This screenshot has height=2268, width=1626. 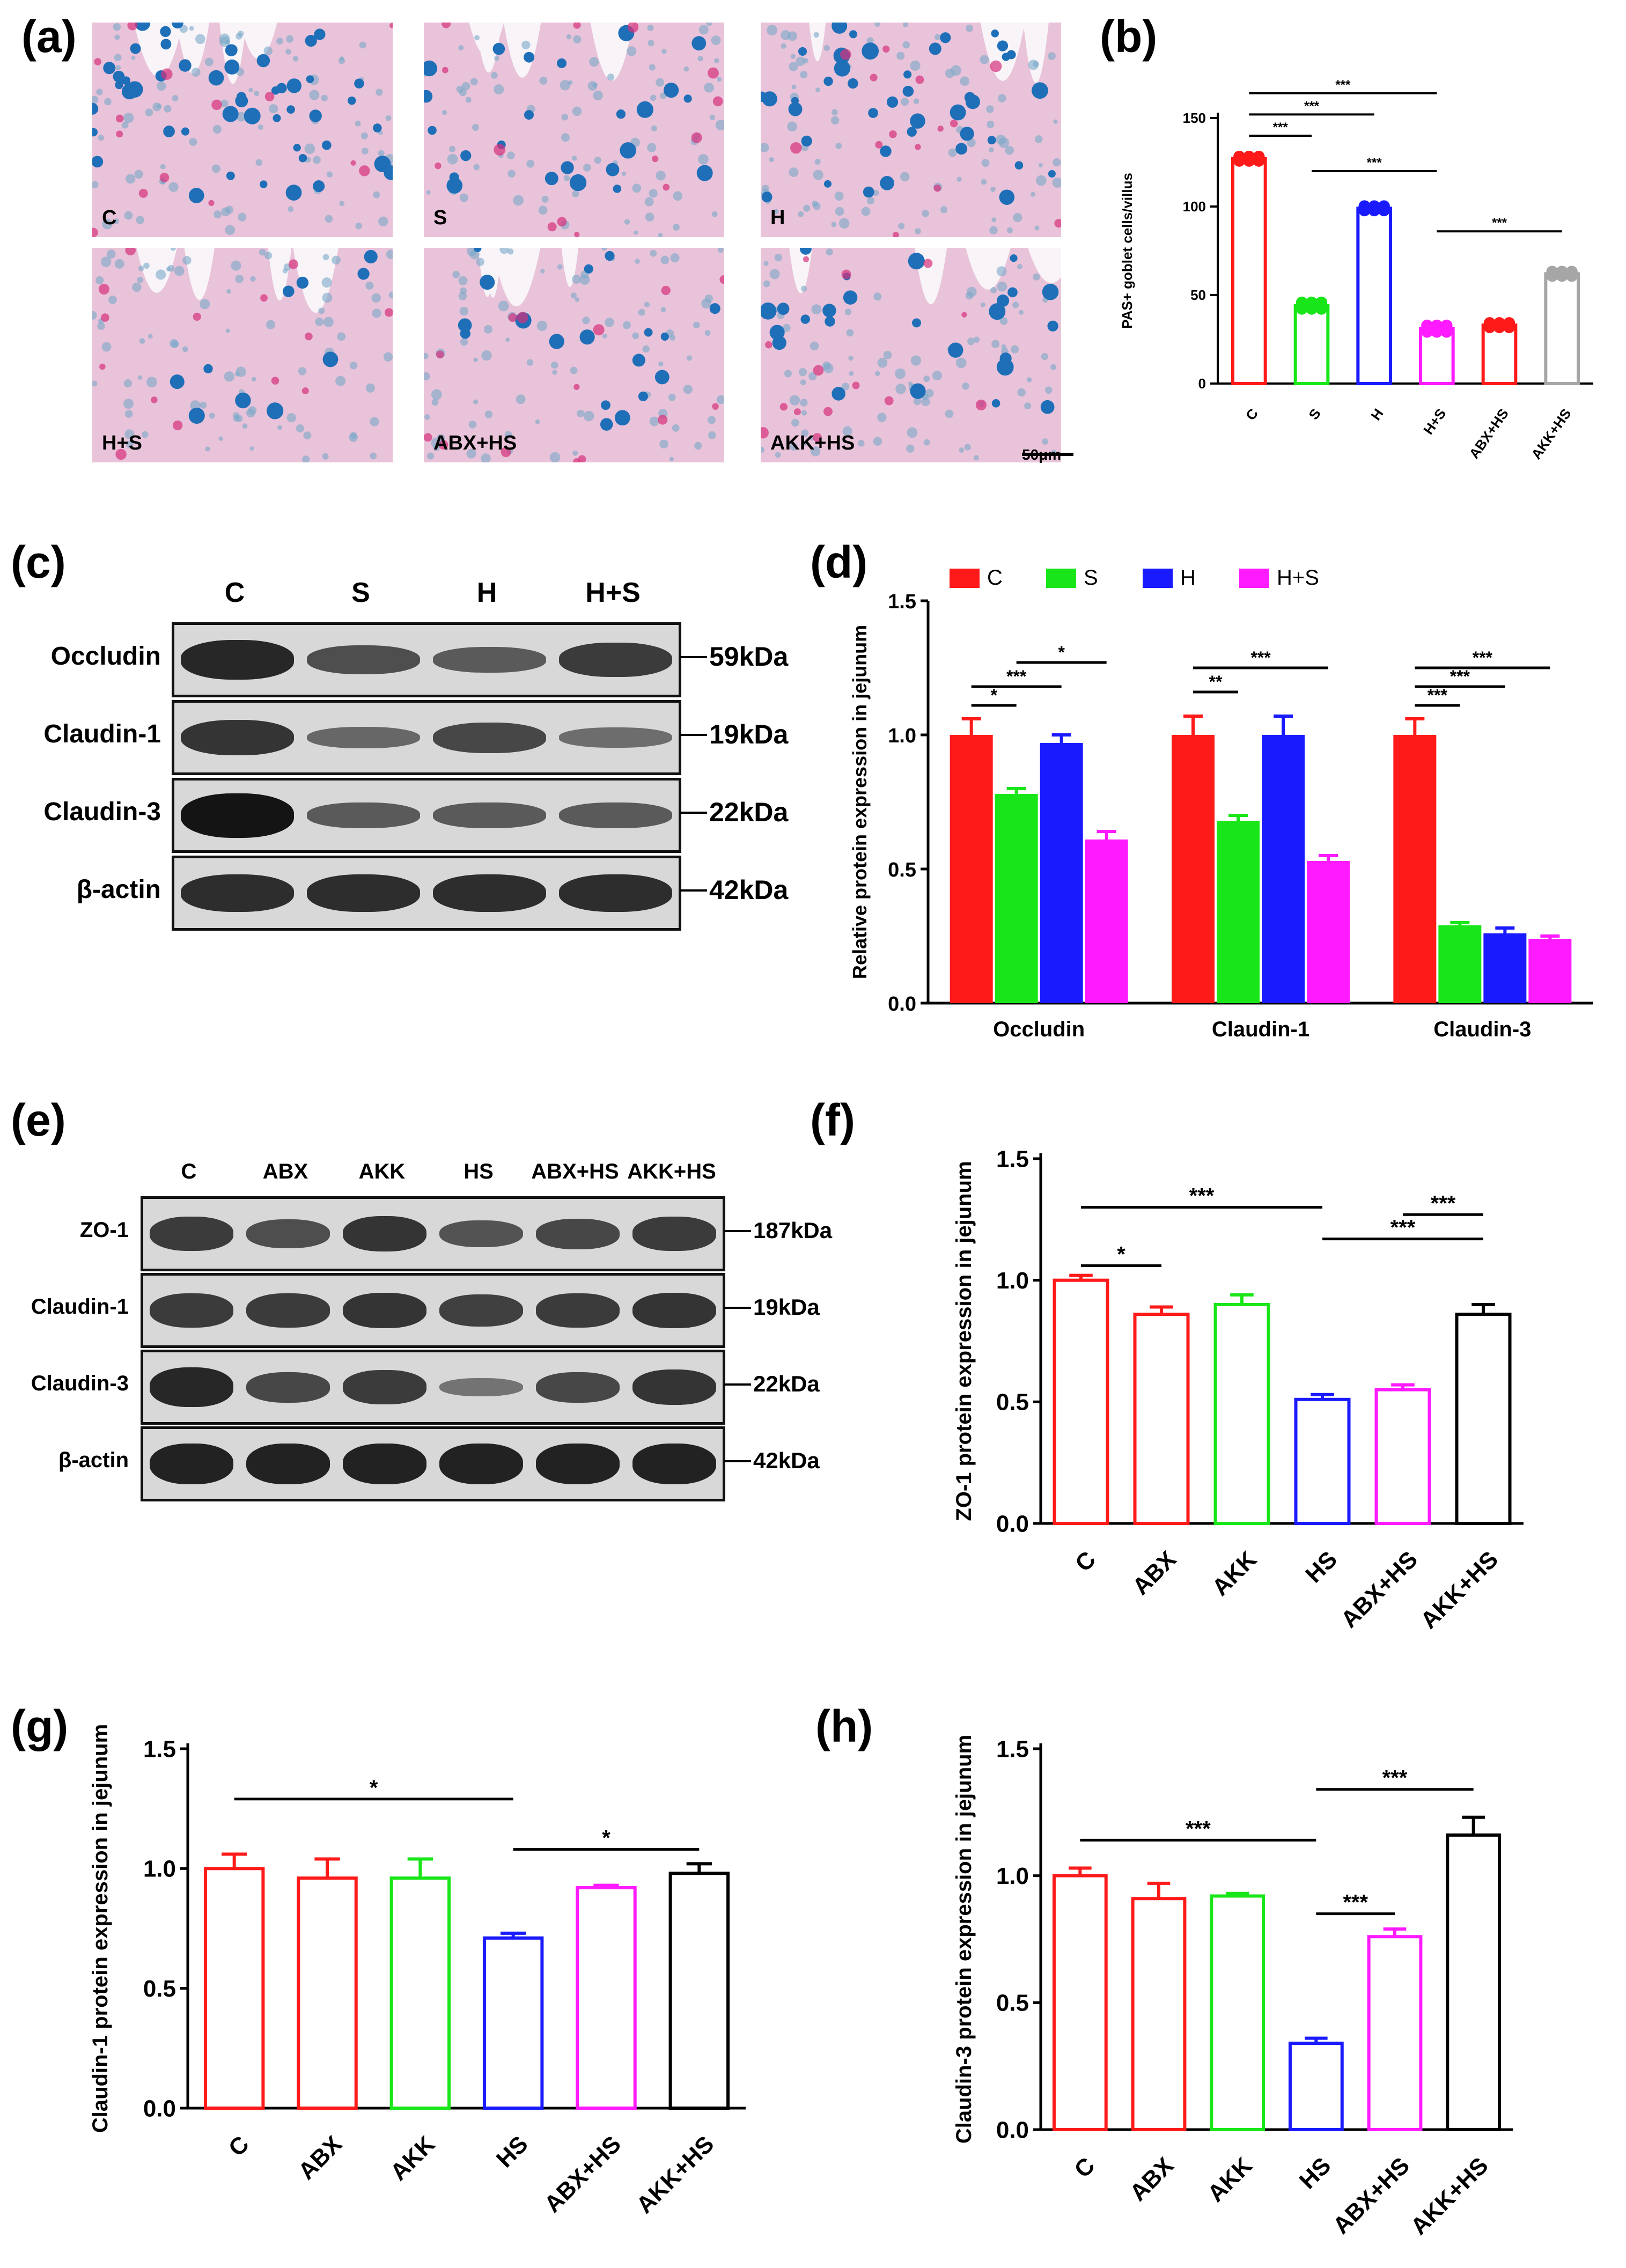 What do you see at coordinates (1314, 414) in the screenshot?
I see `x-tick-label: S` at bounding box center [1314, 414].